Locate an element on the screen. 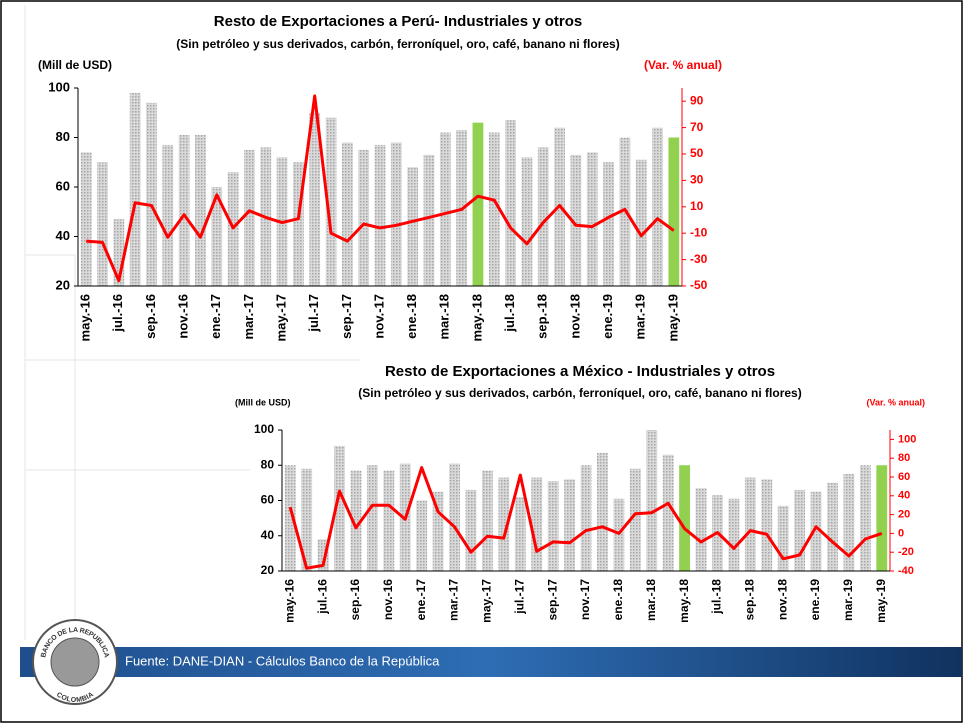  y2-tick-label: 30 is located at coordinates (697, 180).